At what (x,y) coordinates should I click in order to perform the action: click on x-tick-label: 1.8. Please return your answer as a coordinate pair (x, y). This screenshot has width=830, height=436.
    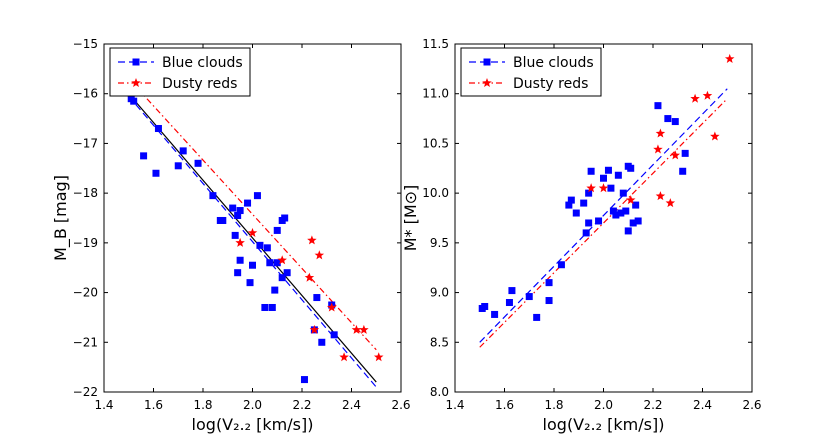
    Looking at the image, I should click on (202, 405).